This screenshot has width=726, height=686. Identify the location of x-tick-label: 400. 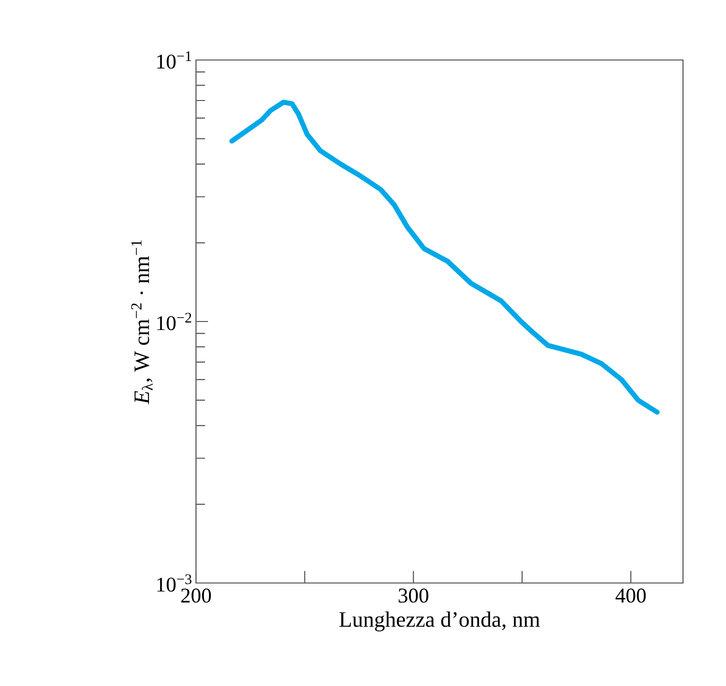
(631, 595).